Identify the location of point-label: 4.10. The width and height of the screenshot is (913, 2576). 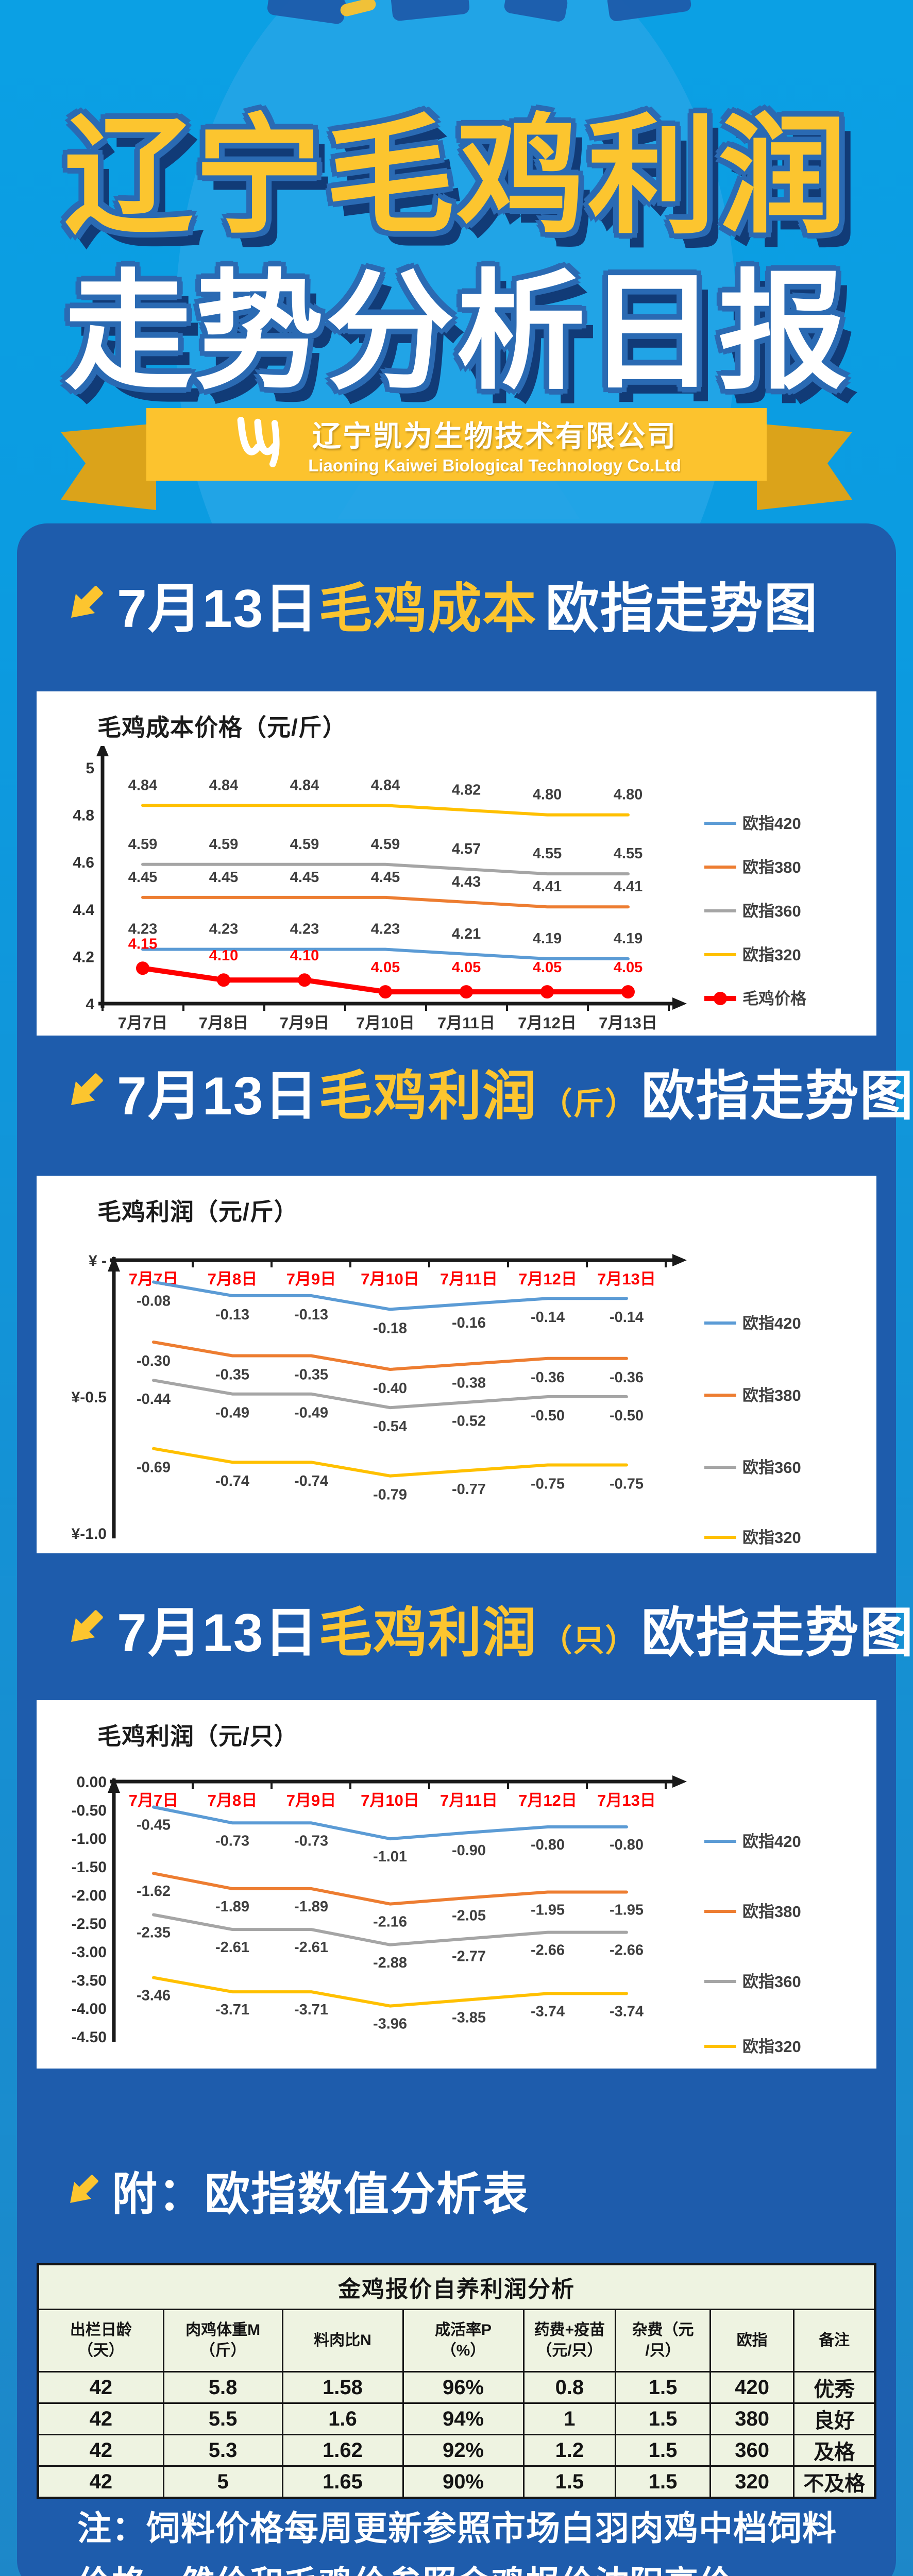
(304, 955).